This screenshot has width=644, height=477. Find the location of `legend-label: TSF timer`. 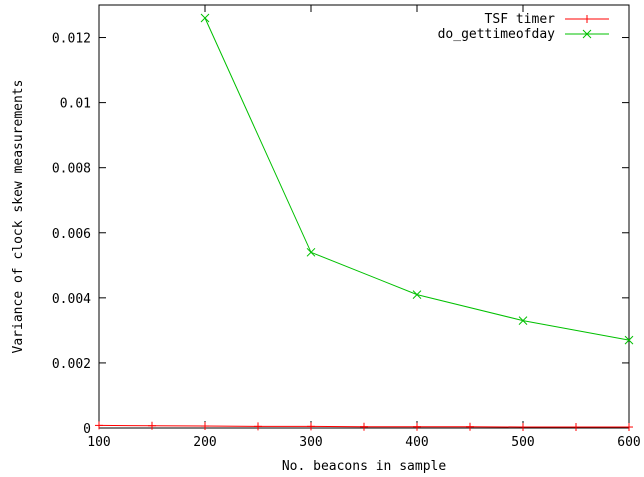

legend-label: TSF timer is located at coordinates (520, 19).